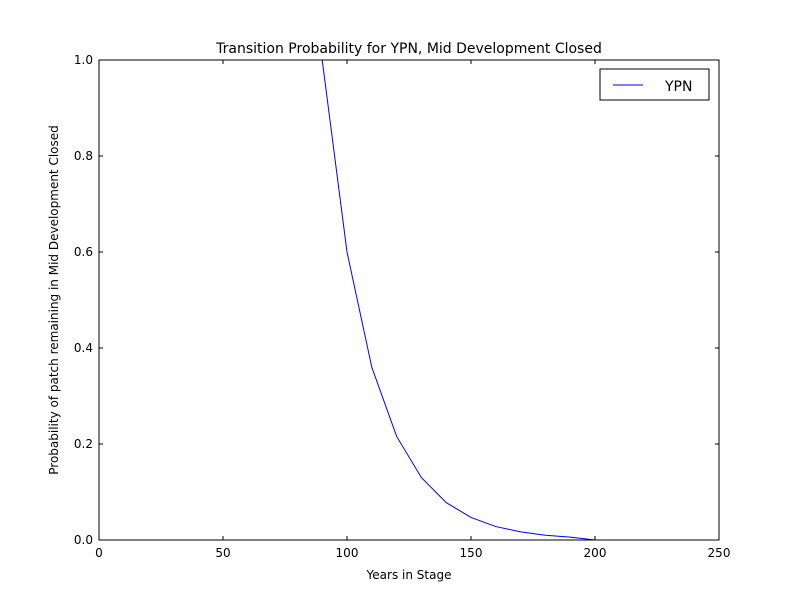  Describe the element at coordinates (83, 60) in the screenshot. I see `y-tick-label: 1.0` at that location.